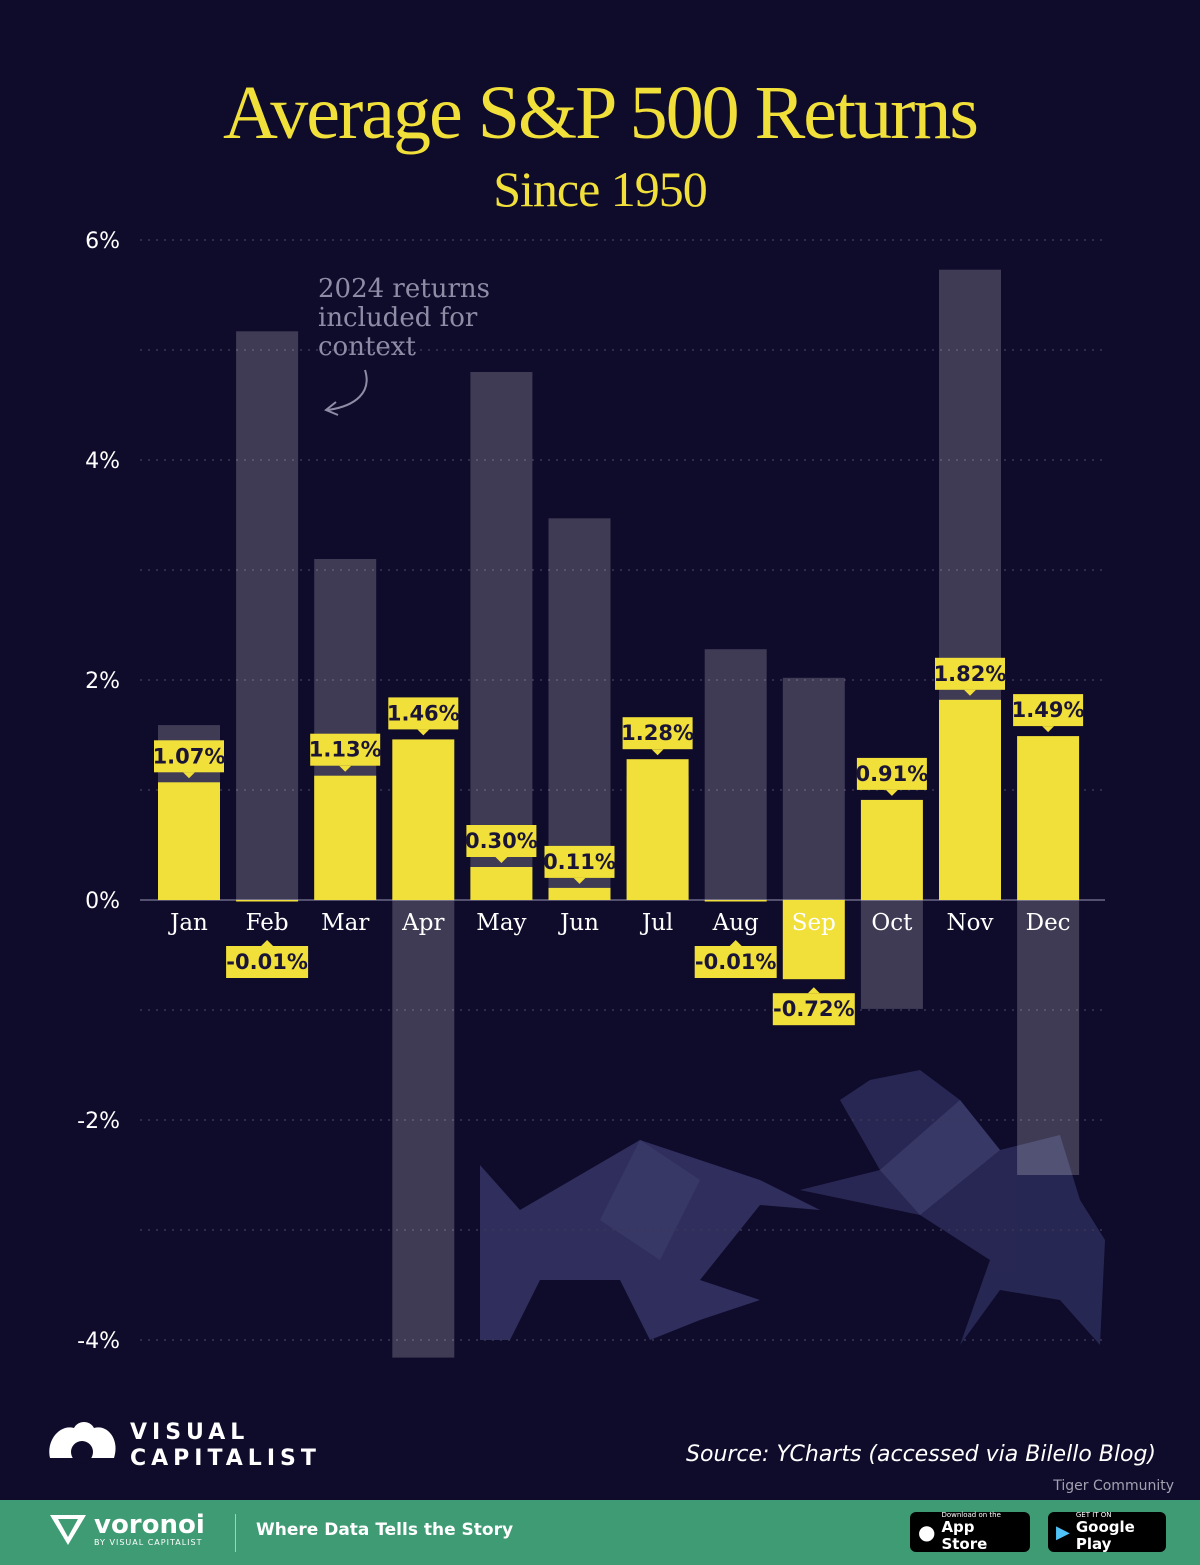  What do you see at coordinates (98, 1341) in the screenshot?
I see `y-tick-label: -4%` at bounding box center [98, 1341].